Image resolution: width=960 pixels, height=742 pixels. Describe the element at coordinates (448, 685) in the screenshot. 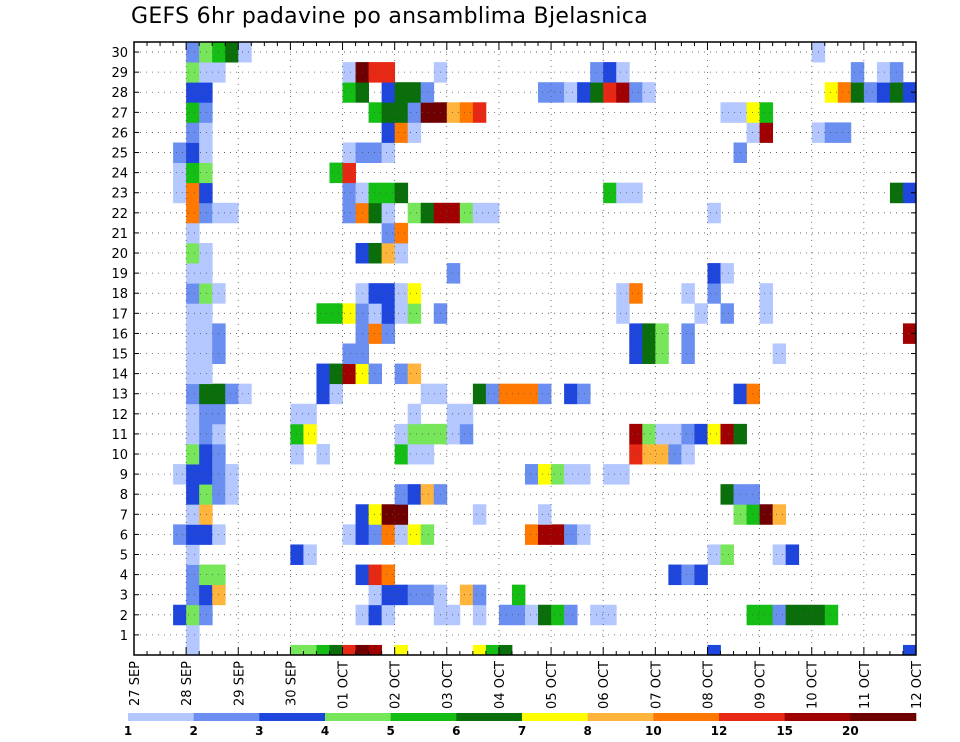

I see `x-tick-label: 03 OCT` at that location.